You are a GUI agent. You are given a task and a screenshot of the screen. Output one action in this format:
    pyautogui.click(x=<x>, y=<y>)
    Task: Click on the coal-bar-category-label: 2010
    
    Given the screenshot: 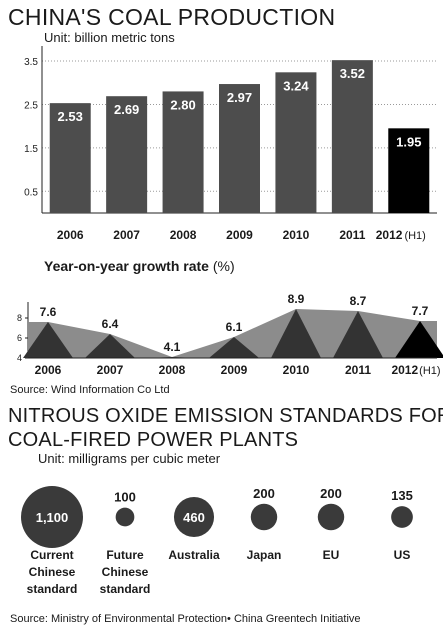 What is the action you would take?
    pyautogui.click(x=296, y=235)
    